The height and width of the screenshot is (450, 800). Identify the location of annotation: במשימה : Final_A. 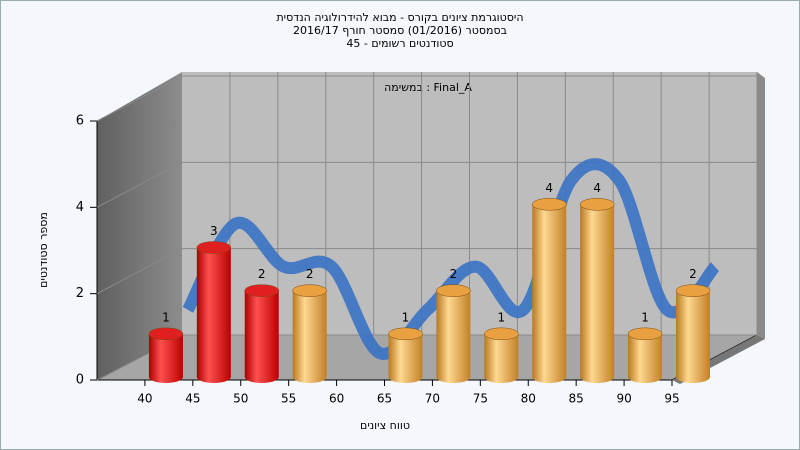
(428, 87).